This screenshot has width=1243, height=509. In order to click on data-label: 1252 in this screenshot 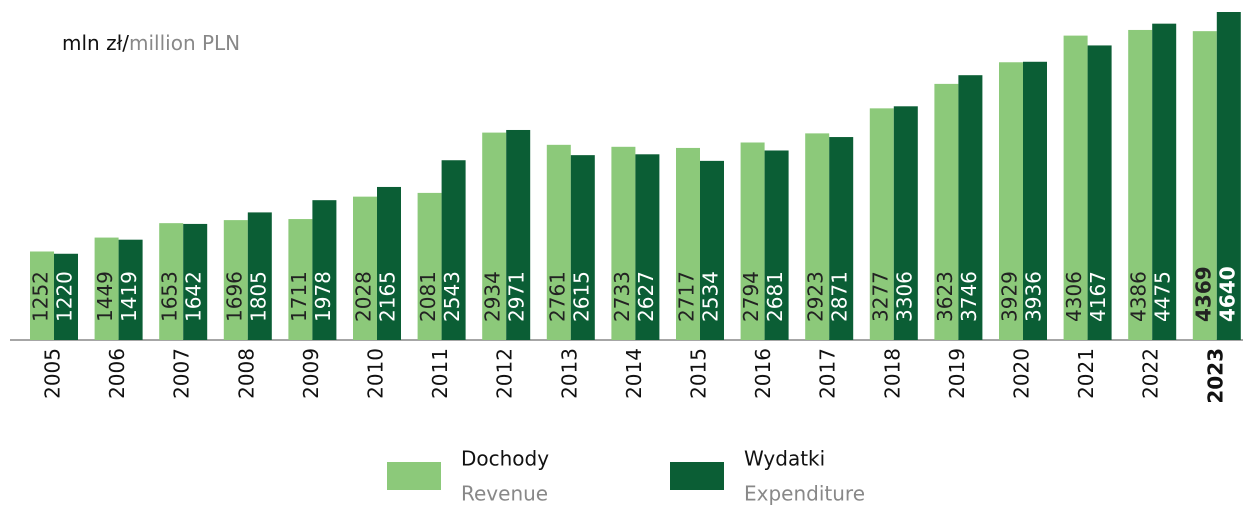, I will do `click(41, 296)`.